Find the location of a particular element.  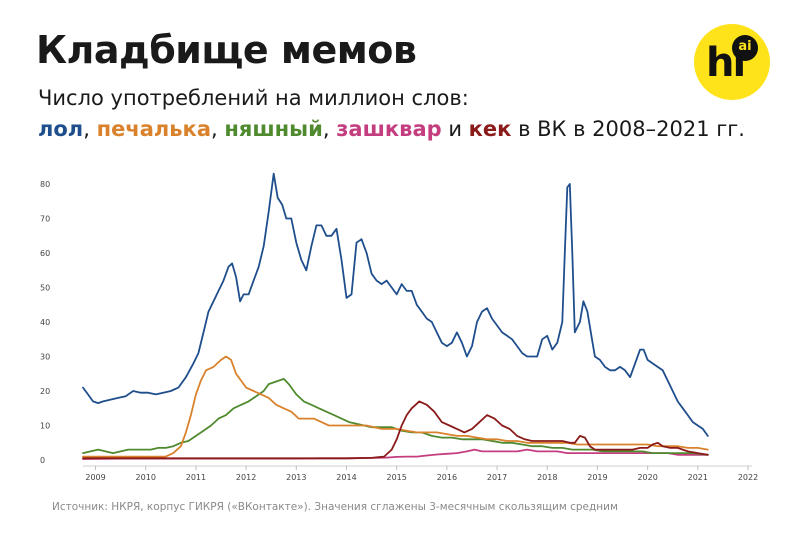

legend-word-lol: лол is located at coordinates (61, 129).